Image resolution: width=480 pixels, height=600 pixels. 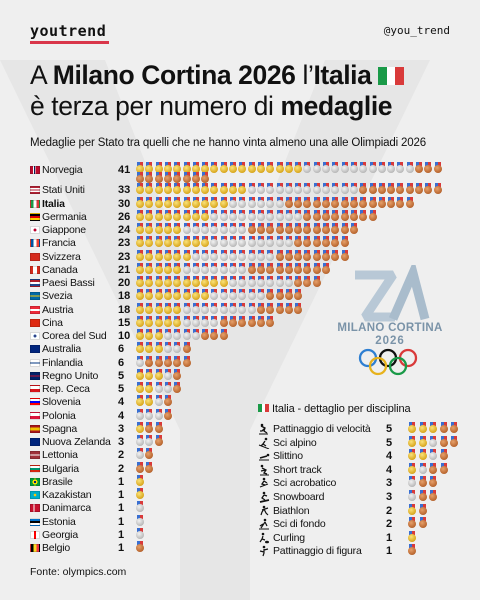 What do you see at coordinates (389, 551) in the screenshot?
I see `discipline-total: 1` at bounding box center [389, 551].